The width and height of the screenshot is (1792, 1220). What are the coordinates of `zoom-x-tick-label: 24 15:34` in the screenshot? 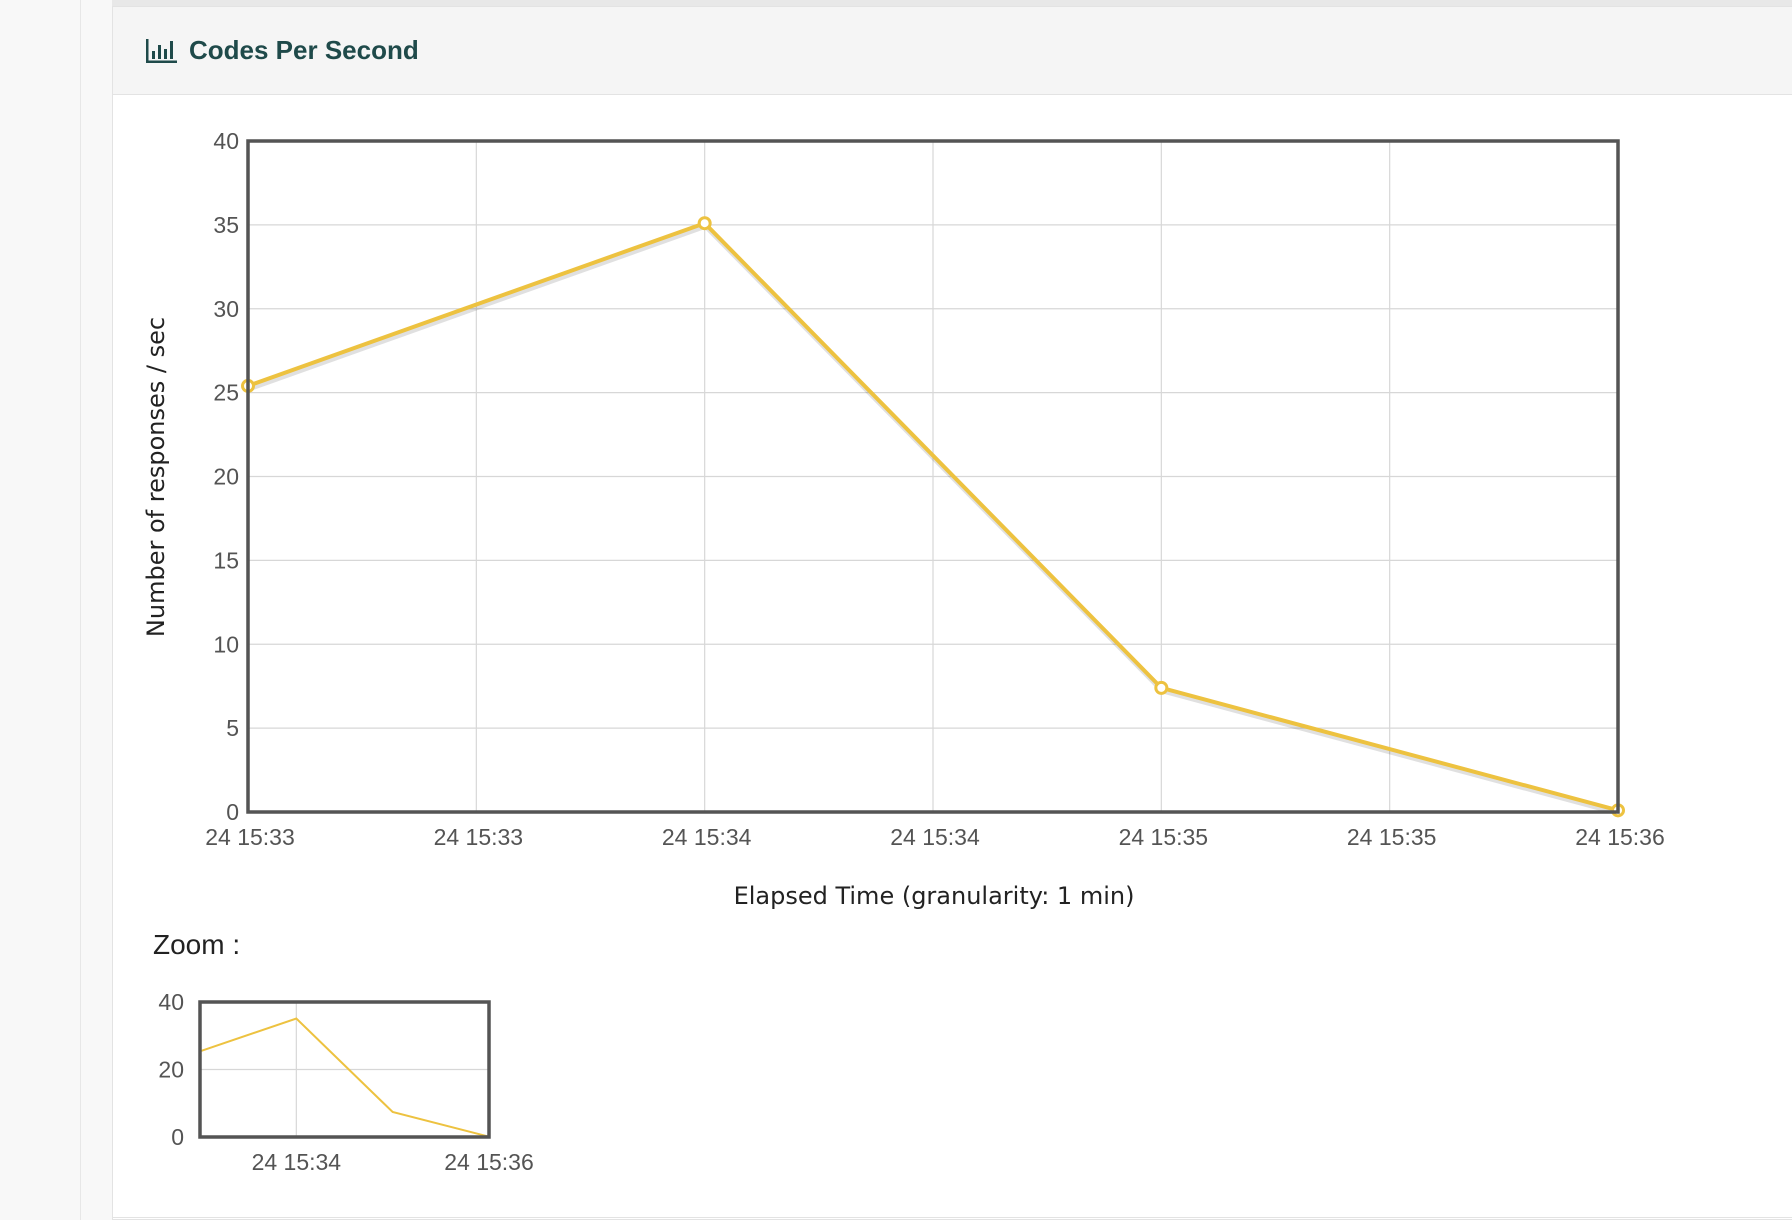 It's located at (297, 1162).